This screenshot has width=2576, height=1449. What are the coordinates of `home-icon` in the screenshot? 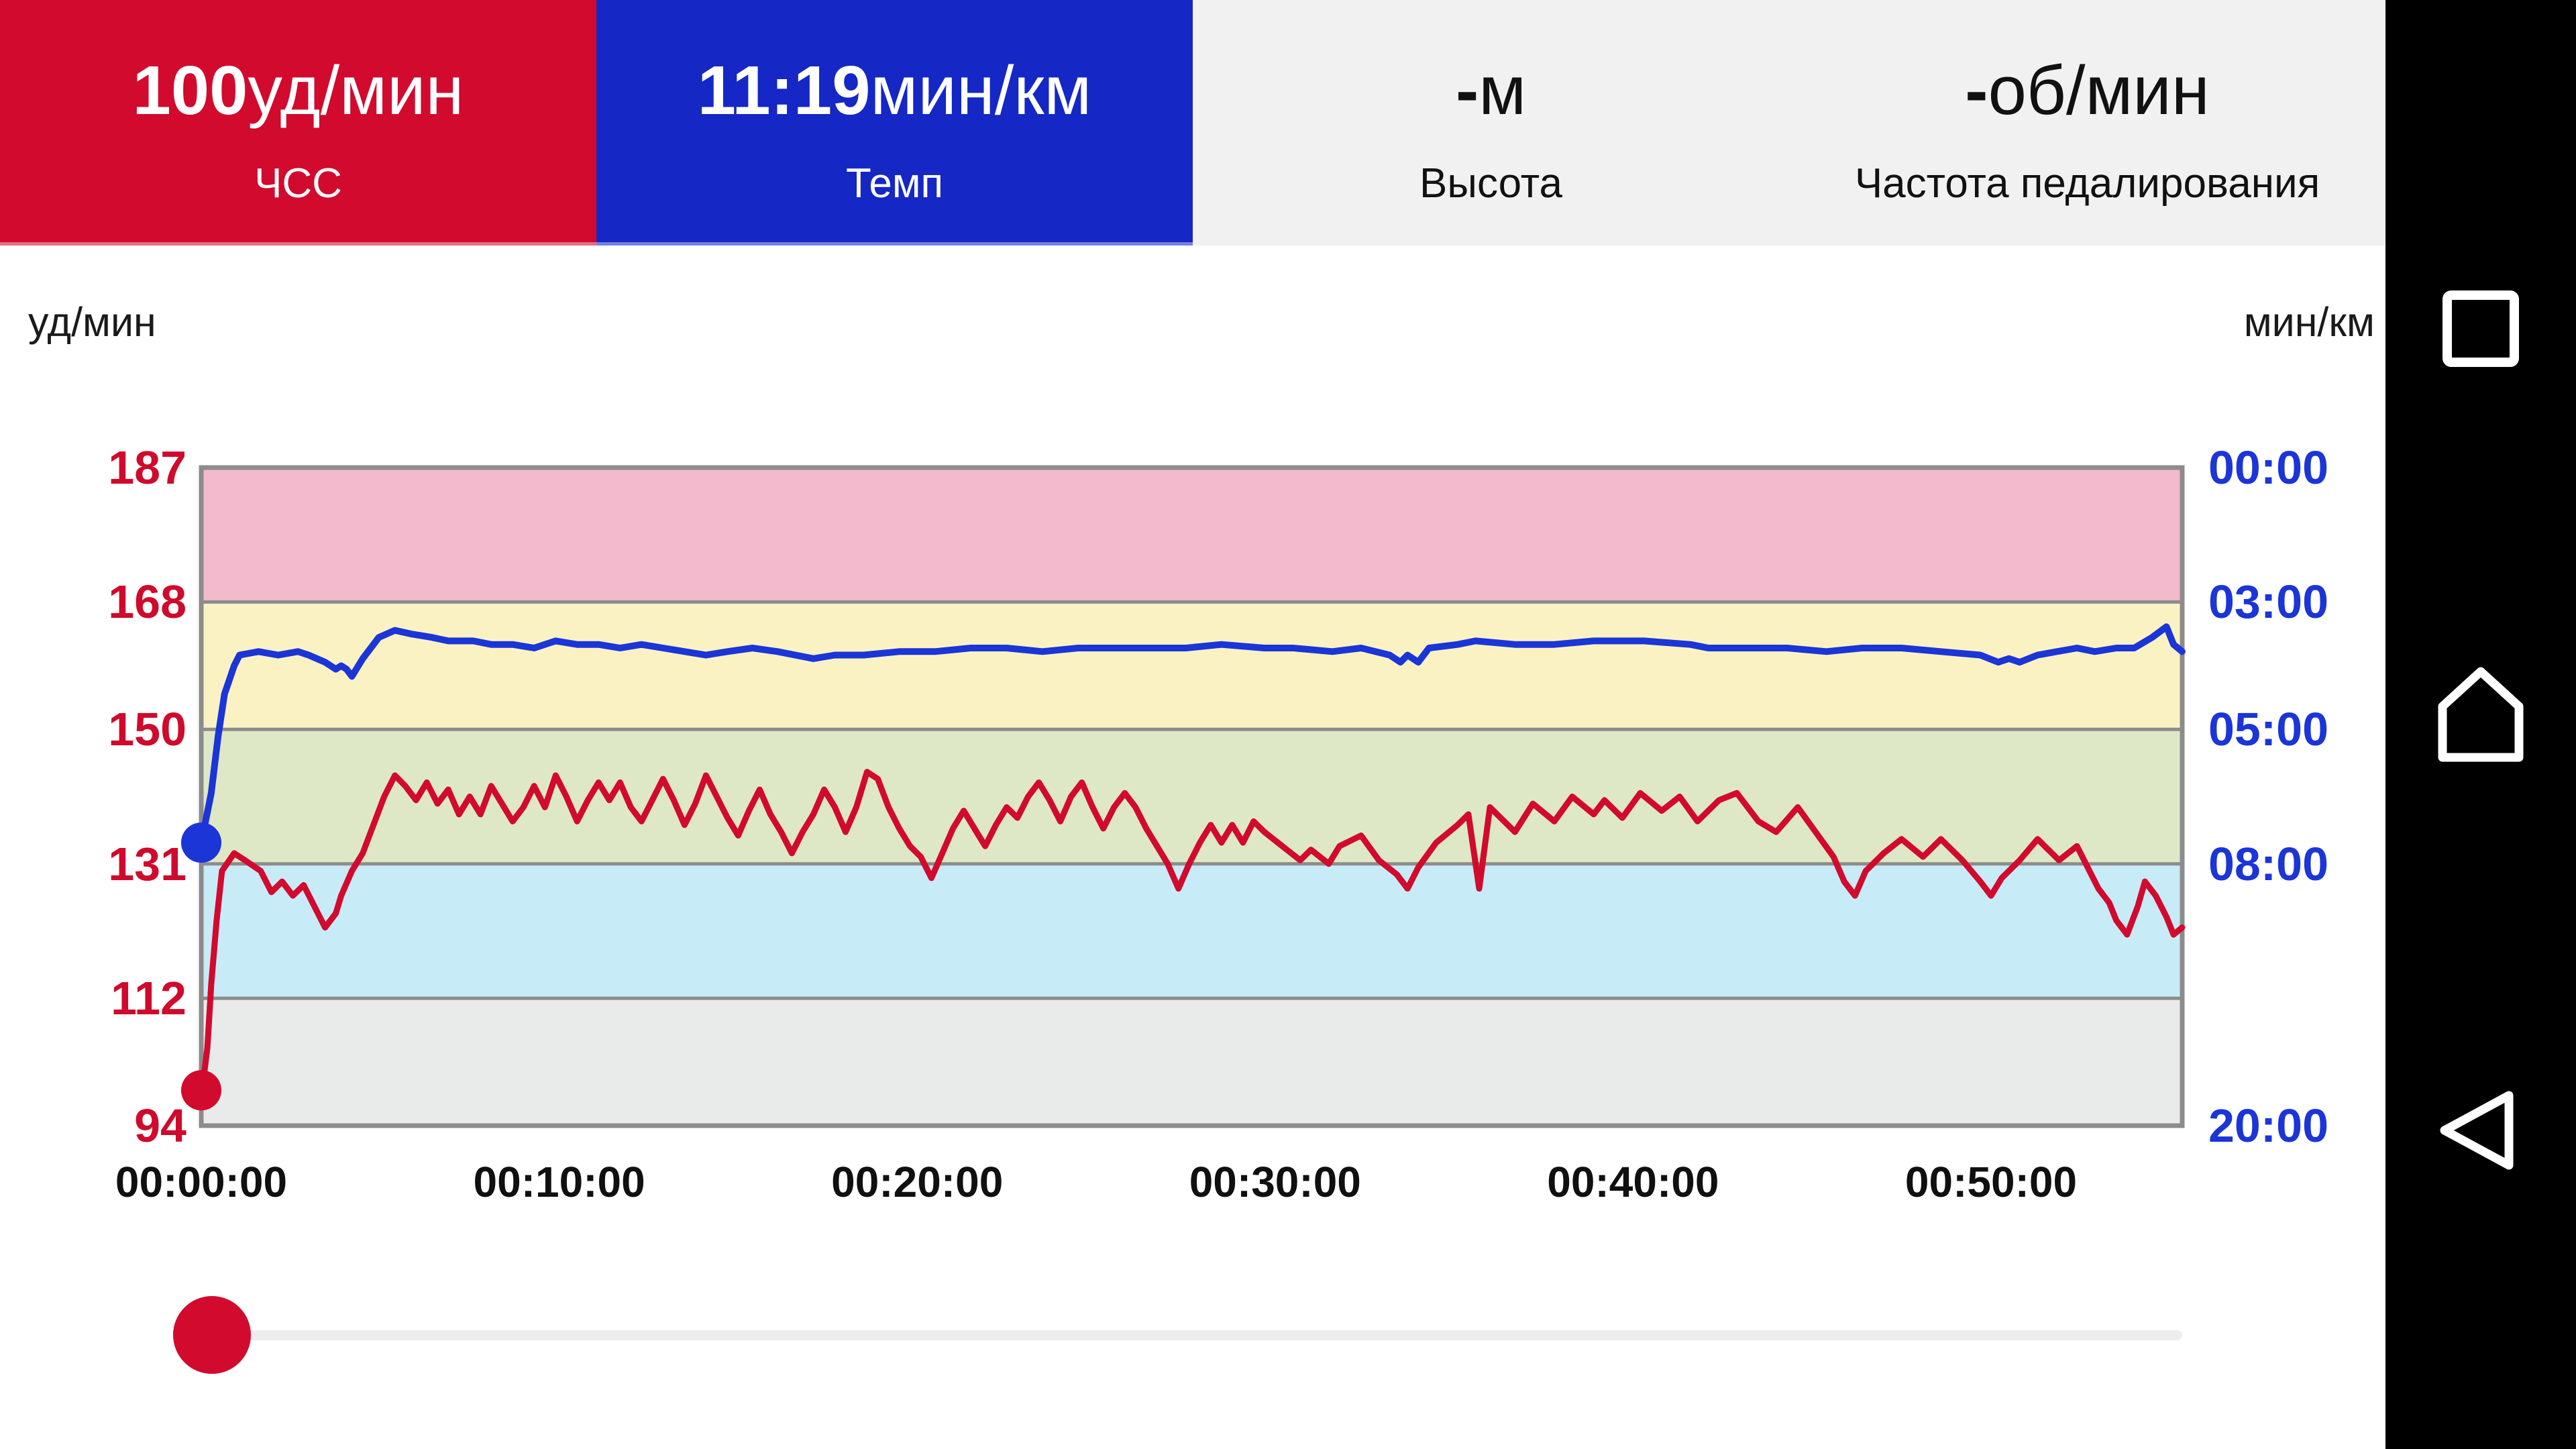 It's located at (2481, 714).